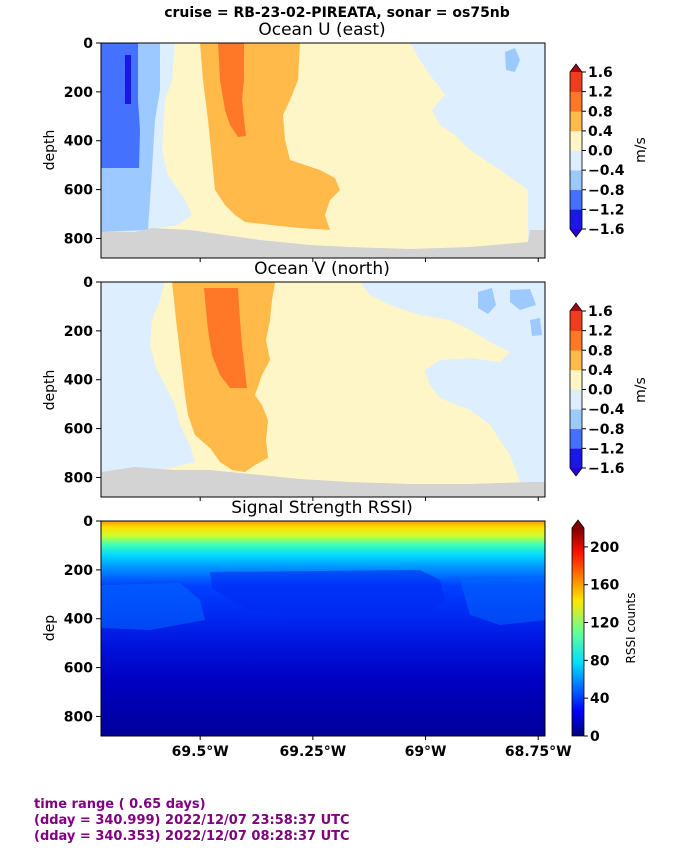 Image resolution: width=675 pixels, height=855 pixels. What do you see at coordinates (576, 472) in the screenshot?
I see `colorbar-extend-min` at bounding box center [576, 472].